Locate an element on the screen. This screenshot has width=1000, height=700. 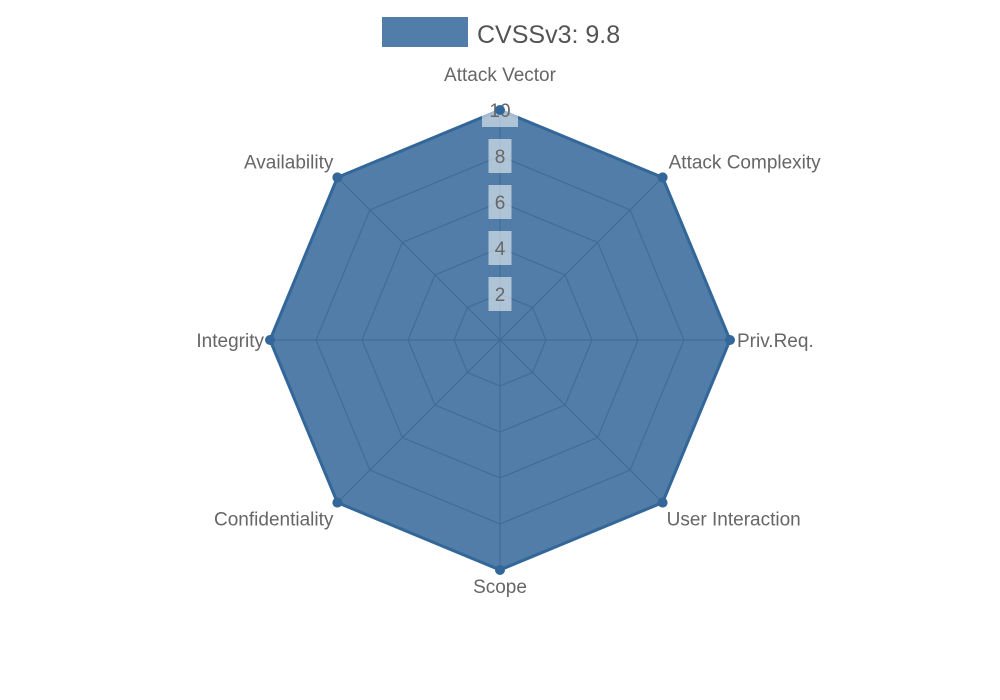
axis-label: Integrity is located at coordinates (230, 341).